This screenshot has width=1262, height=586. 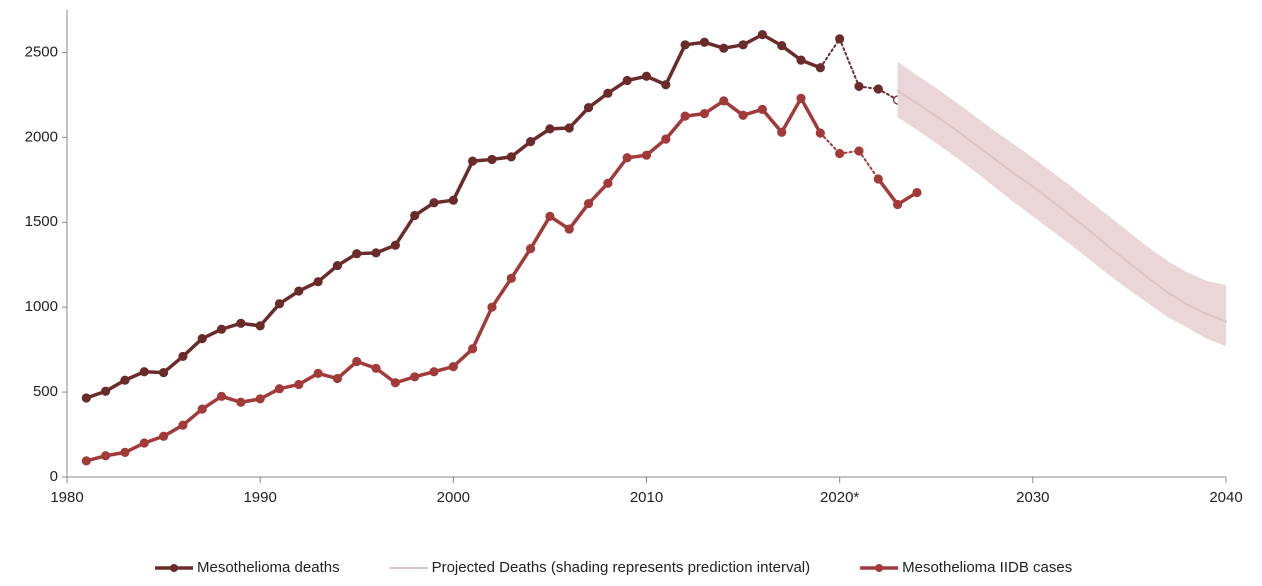 What do you see at coordinates (1032, 497) in the screenshot?
I see `x-tick-label: 2030` at bounding box center [1032, 497].